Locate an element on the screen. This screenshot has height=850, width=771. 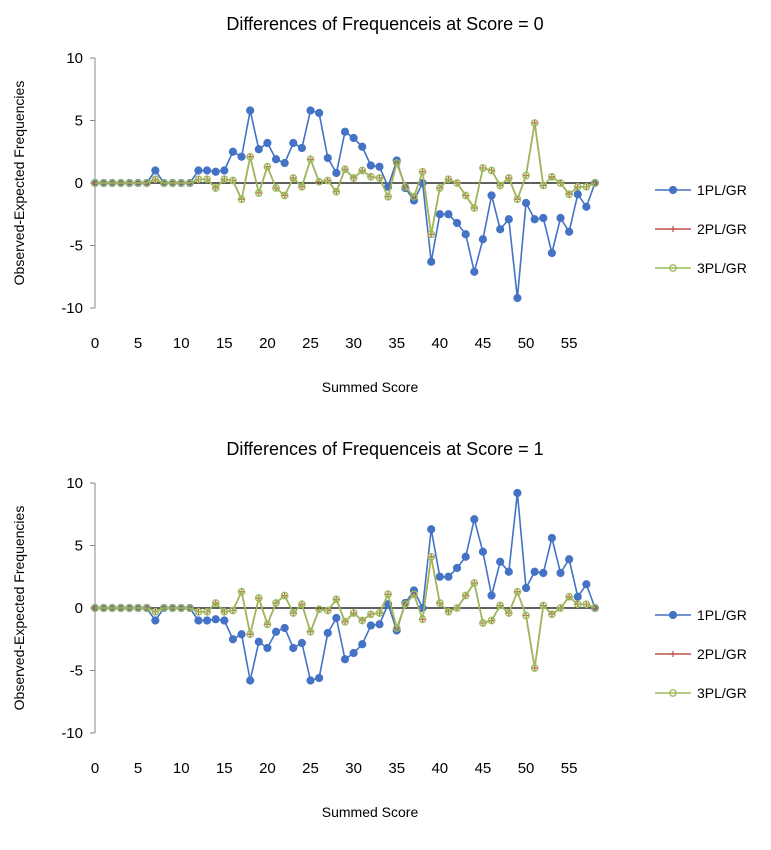
legend-item: 2PL/GR is located at coordinates (701, 229).